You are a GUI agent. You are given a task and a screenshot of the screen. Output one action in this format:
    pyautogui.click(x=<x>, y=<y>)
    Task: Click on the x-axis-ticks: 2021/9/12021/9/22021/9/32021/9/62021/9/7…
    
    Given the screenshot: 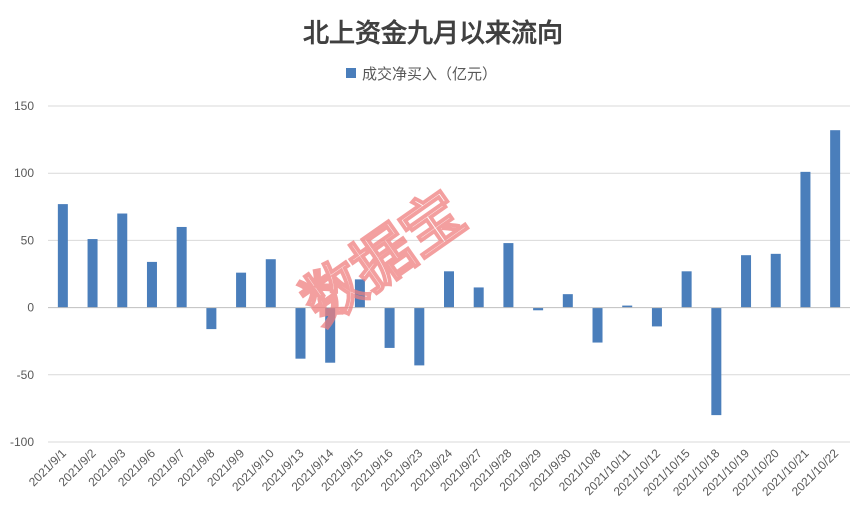 What is the action you would take?
    pyautogui.click(x=433, y=472)
    